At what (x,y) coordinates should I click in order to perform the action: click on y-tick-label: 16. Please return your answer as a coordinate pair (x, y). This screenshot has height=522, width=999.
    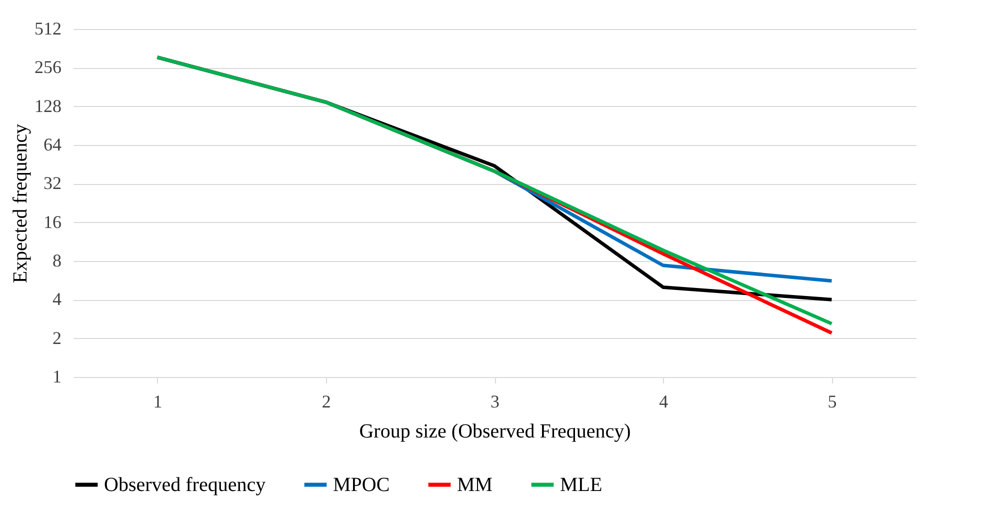
    Looking at the image, I should click on (53, 222).